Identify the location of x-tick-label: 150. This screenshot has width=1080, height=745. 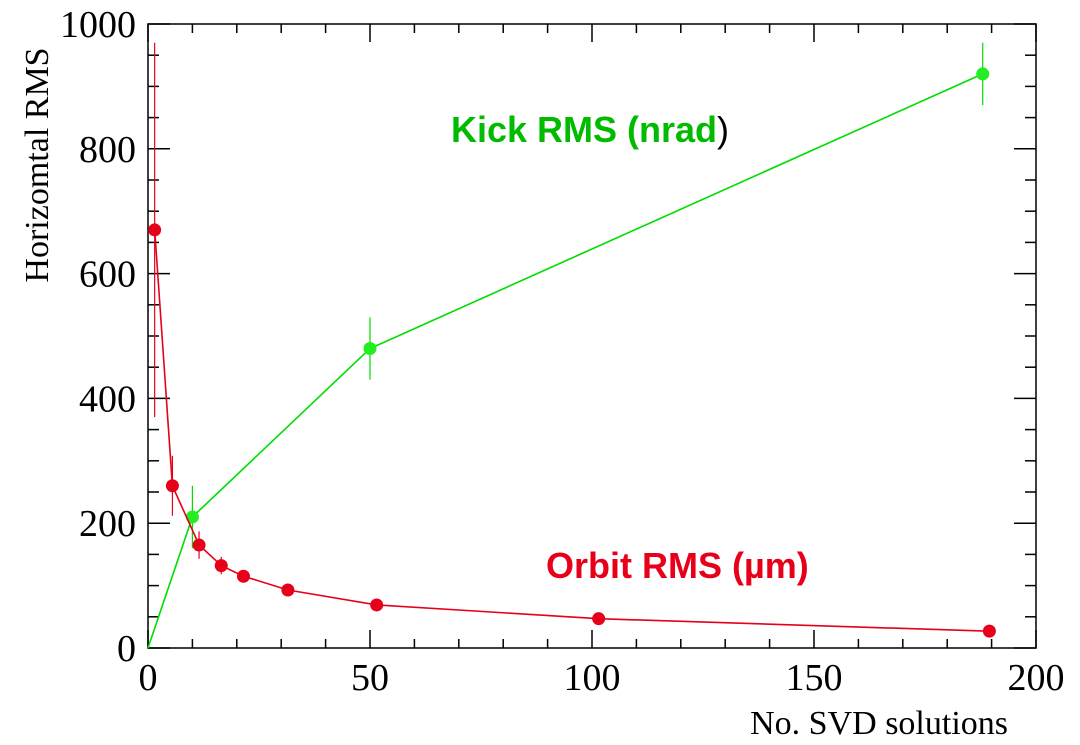
(814, 678).